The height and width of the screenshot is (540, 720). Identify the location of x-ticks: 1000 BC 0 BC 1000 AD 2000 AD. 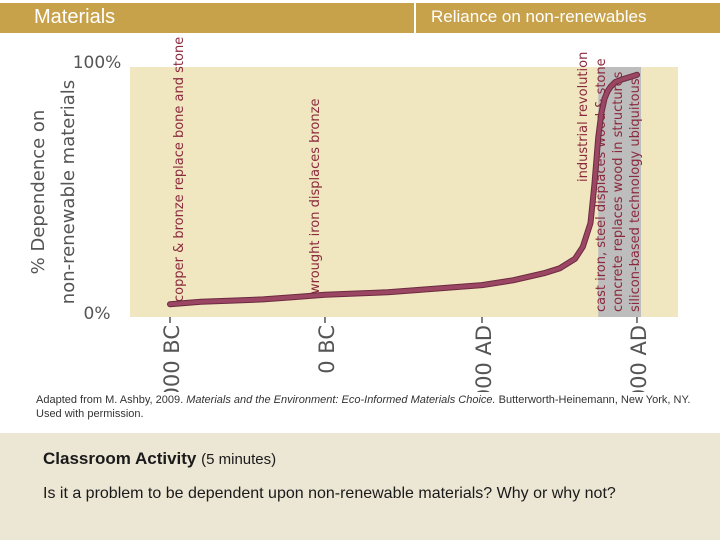
(405, 354).